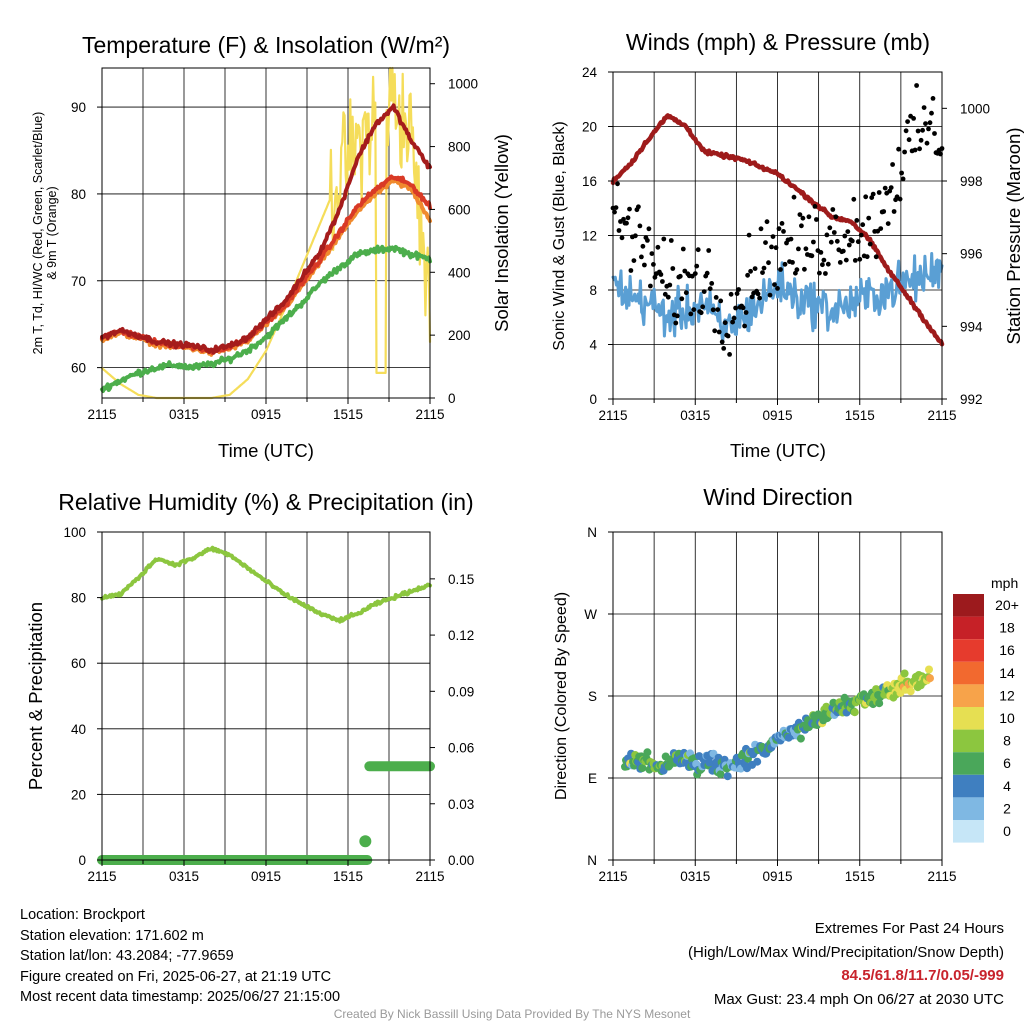 The image size is (1024, 1024). What do you see at coordinates (778, 450) in the screenshot?
I see `winds-xlabel: Time (UTC)` at bounding box center [778, 450].